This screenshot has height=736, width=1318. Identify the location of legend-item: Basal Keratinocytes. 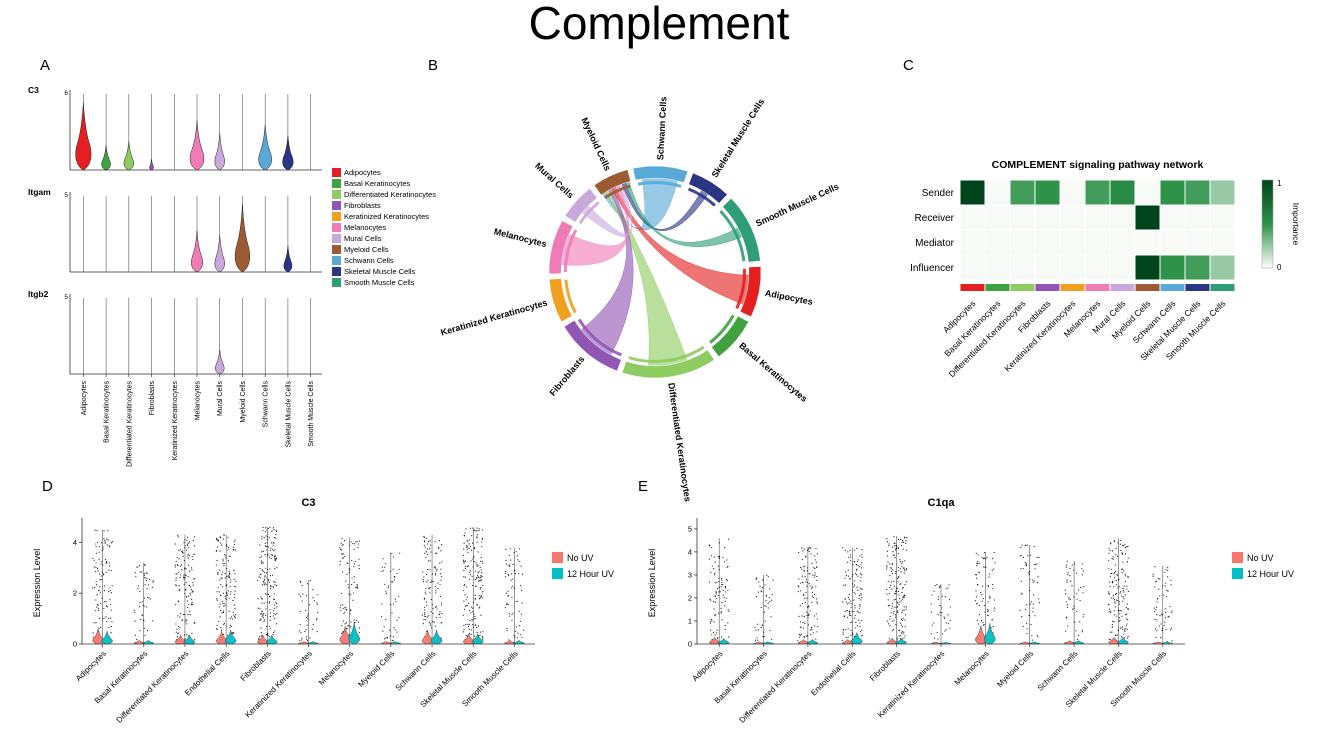
(384, 183).